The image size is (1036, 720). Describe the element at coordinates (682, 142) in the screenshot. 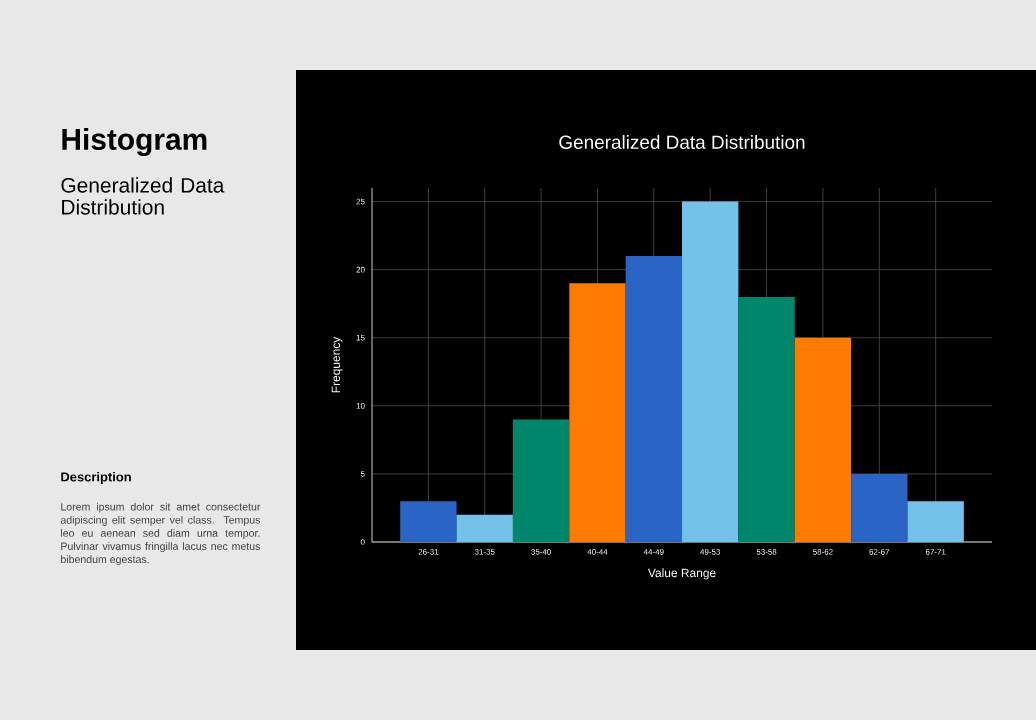

I see `chart-title: Generalized Data Distribution` at that location.